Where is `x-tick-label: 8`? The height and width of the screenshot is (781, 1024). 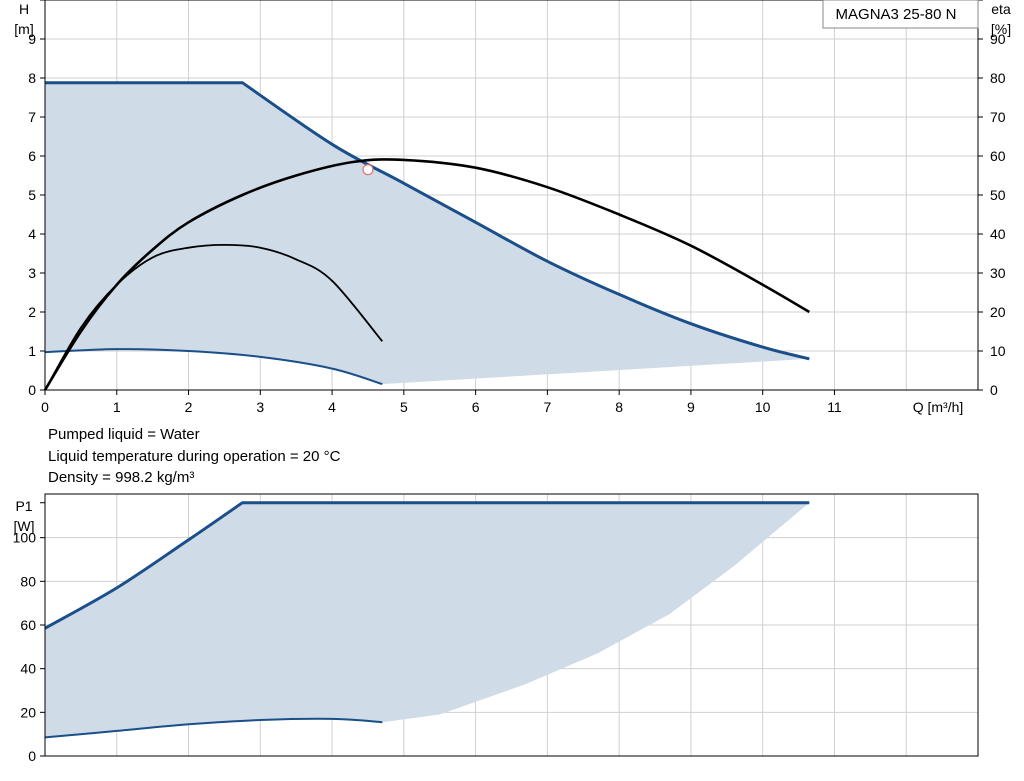 x-tick-label: 8 is located at coordinates (619, 407).